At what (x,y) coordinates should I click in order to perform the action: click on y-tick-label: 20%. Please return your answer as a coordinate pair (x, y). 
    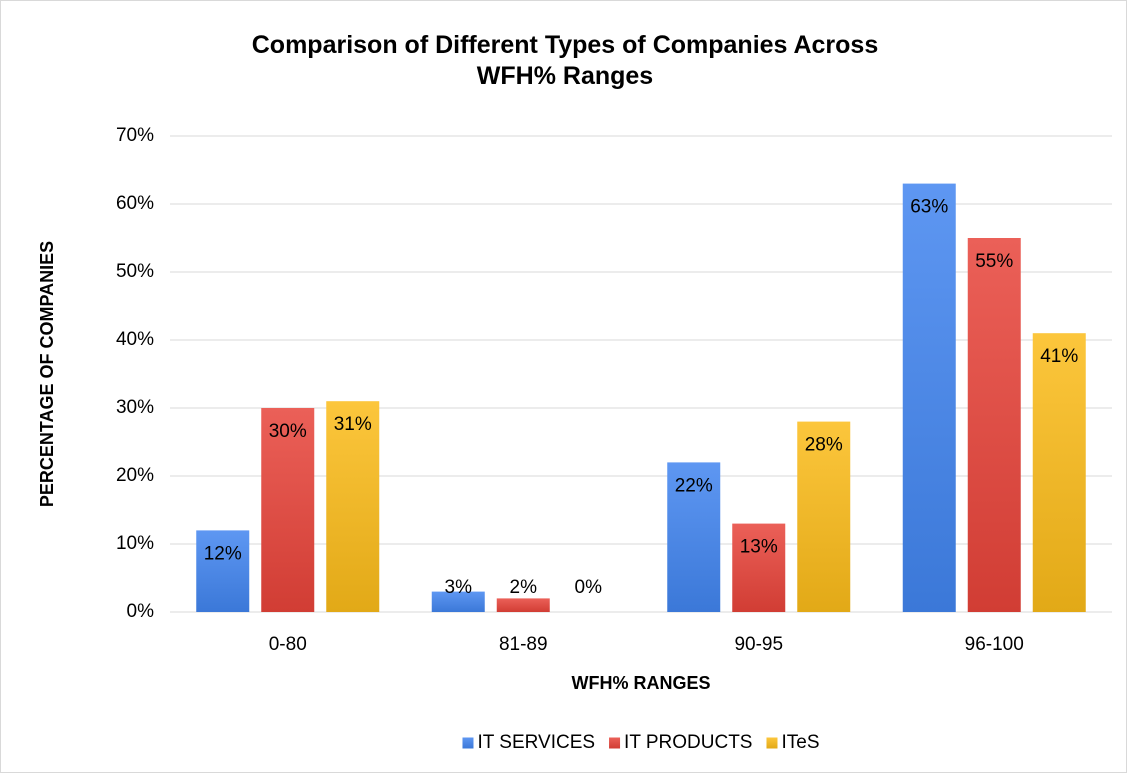
    Looking at the image, I should click on (135, 475).